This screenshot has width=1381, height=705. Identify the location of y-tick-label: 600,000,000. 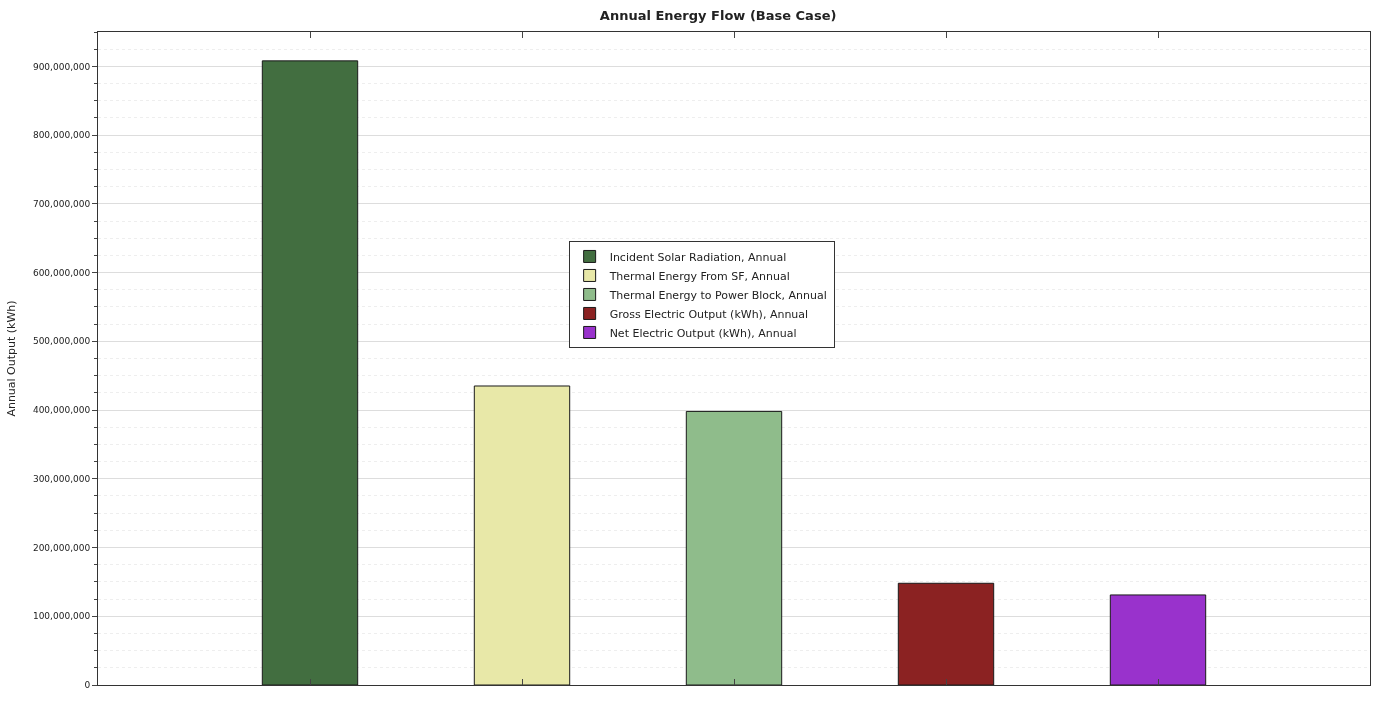
(61, 272).